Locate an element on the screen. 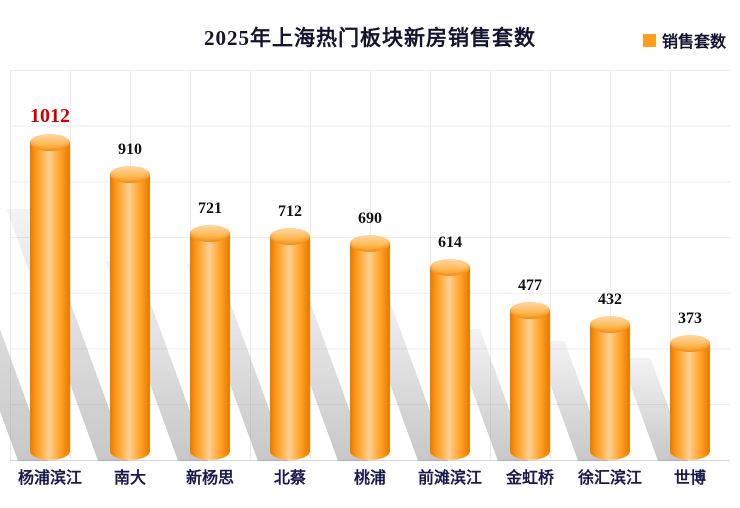  x-axis-label: 前滩滨江 is located at coordinates (449, 478).